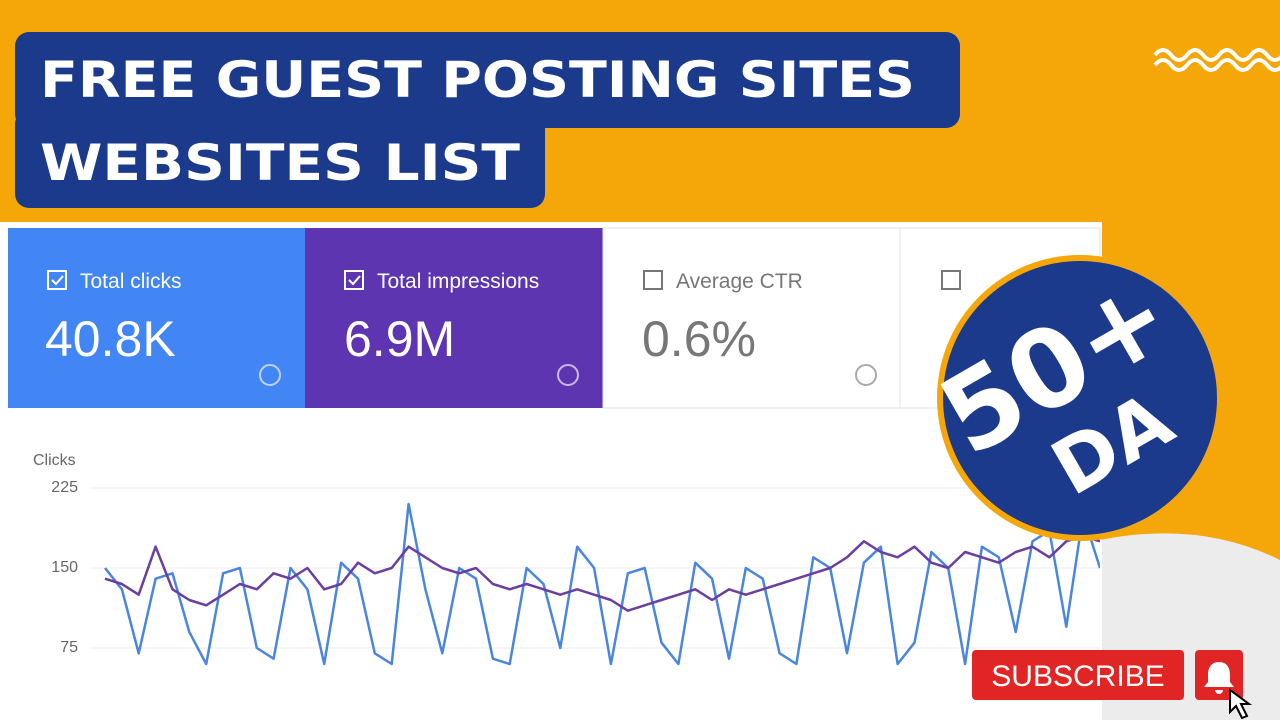  Describe the element at coordinates (131, 281) in the screenshot. I see `card-label: Total clicks` at that location.